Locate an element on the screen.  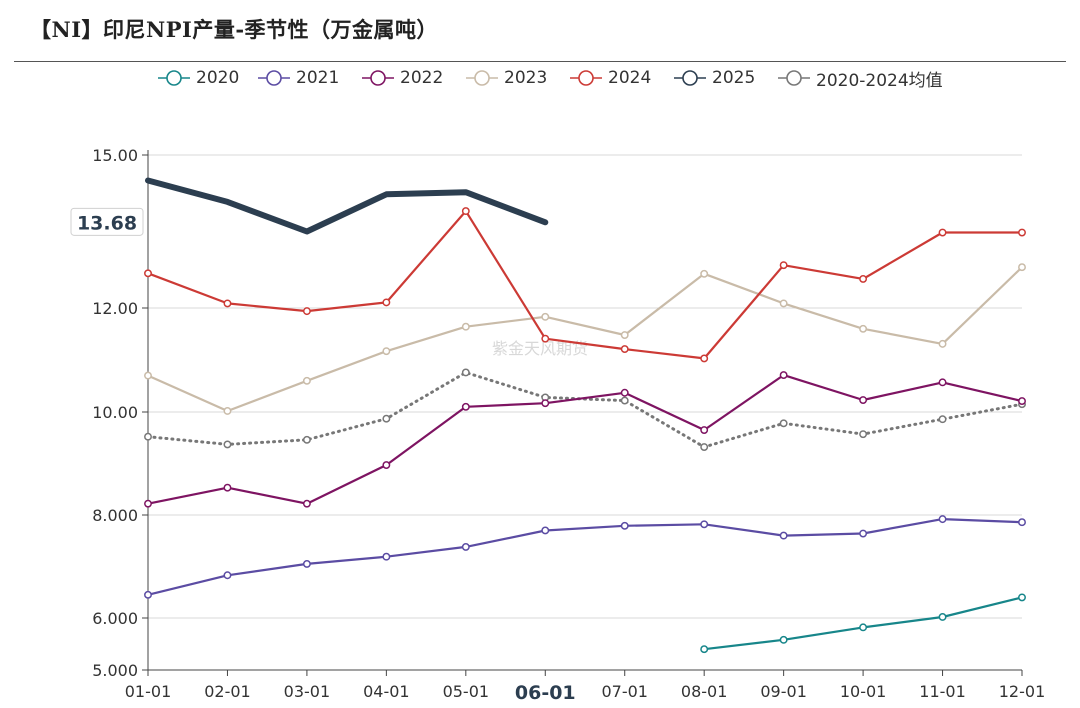
x-tick-label: 02-01 is located at coordinates (227, 691).